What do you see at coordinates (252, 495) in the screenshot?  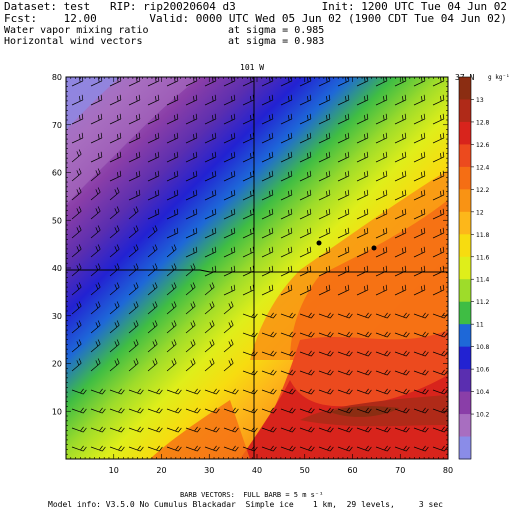 I see `barb-legend: BARB VECTORS: FULL BARB = 5 m s⁻¹` at bounding box center [252, 495].